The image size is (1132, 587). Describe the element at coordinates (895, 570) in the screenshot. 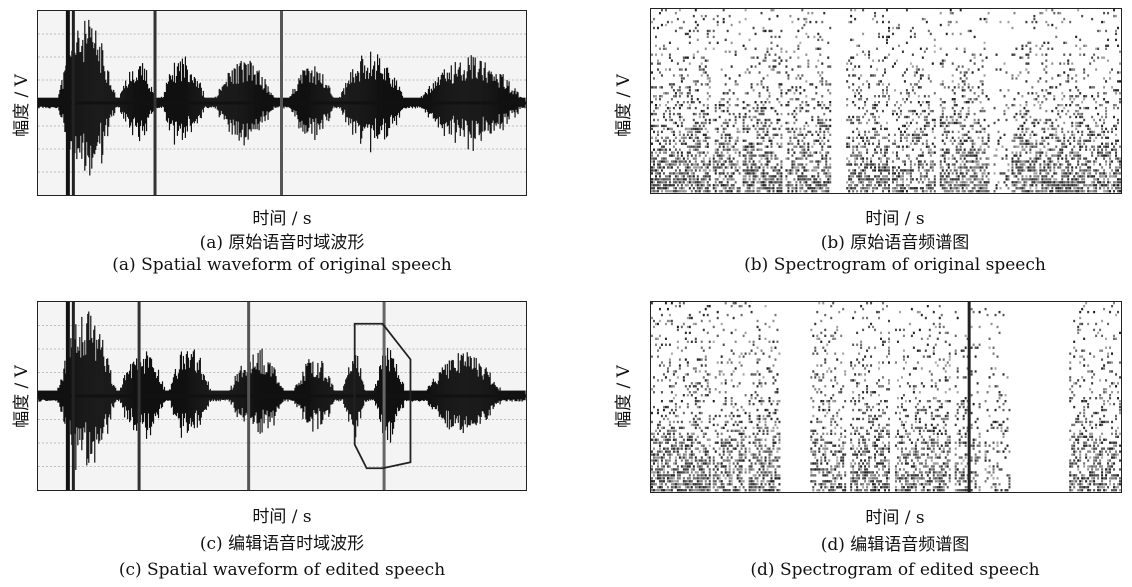

I see `caption-en: (d) Spectrogram of edited speech` at that location.